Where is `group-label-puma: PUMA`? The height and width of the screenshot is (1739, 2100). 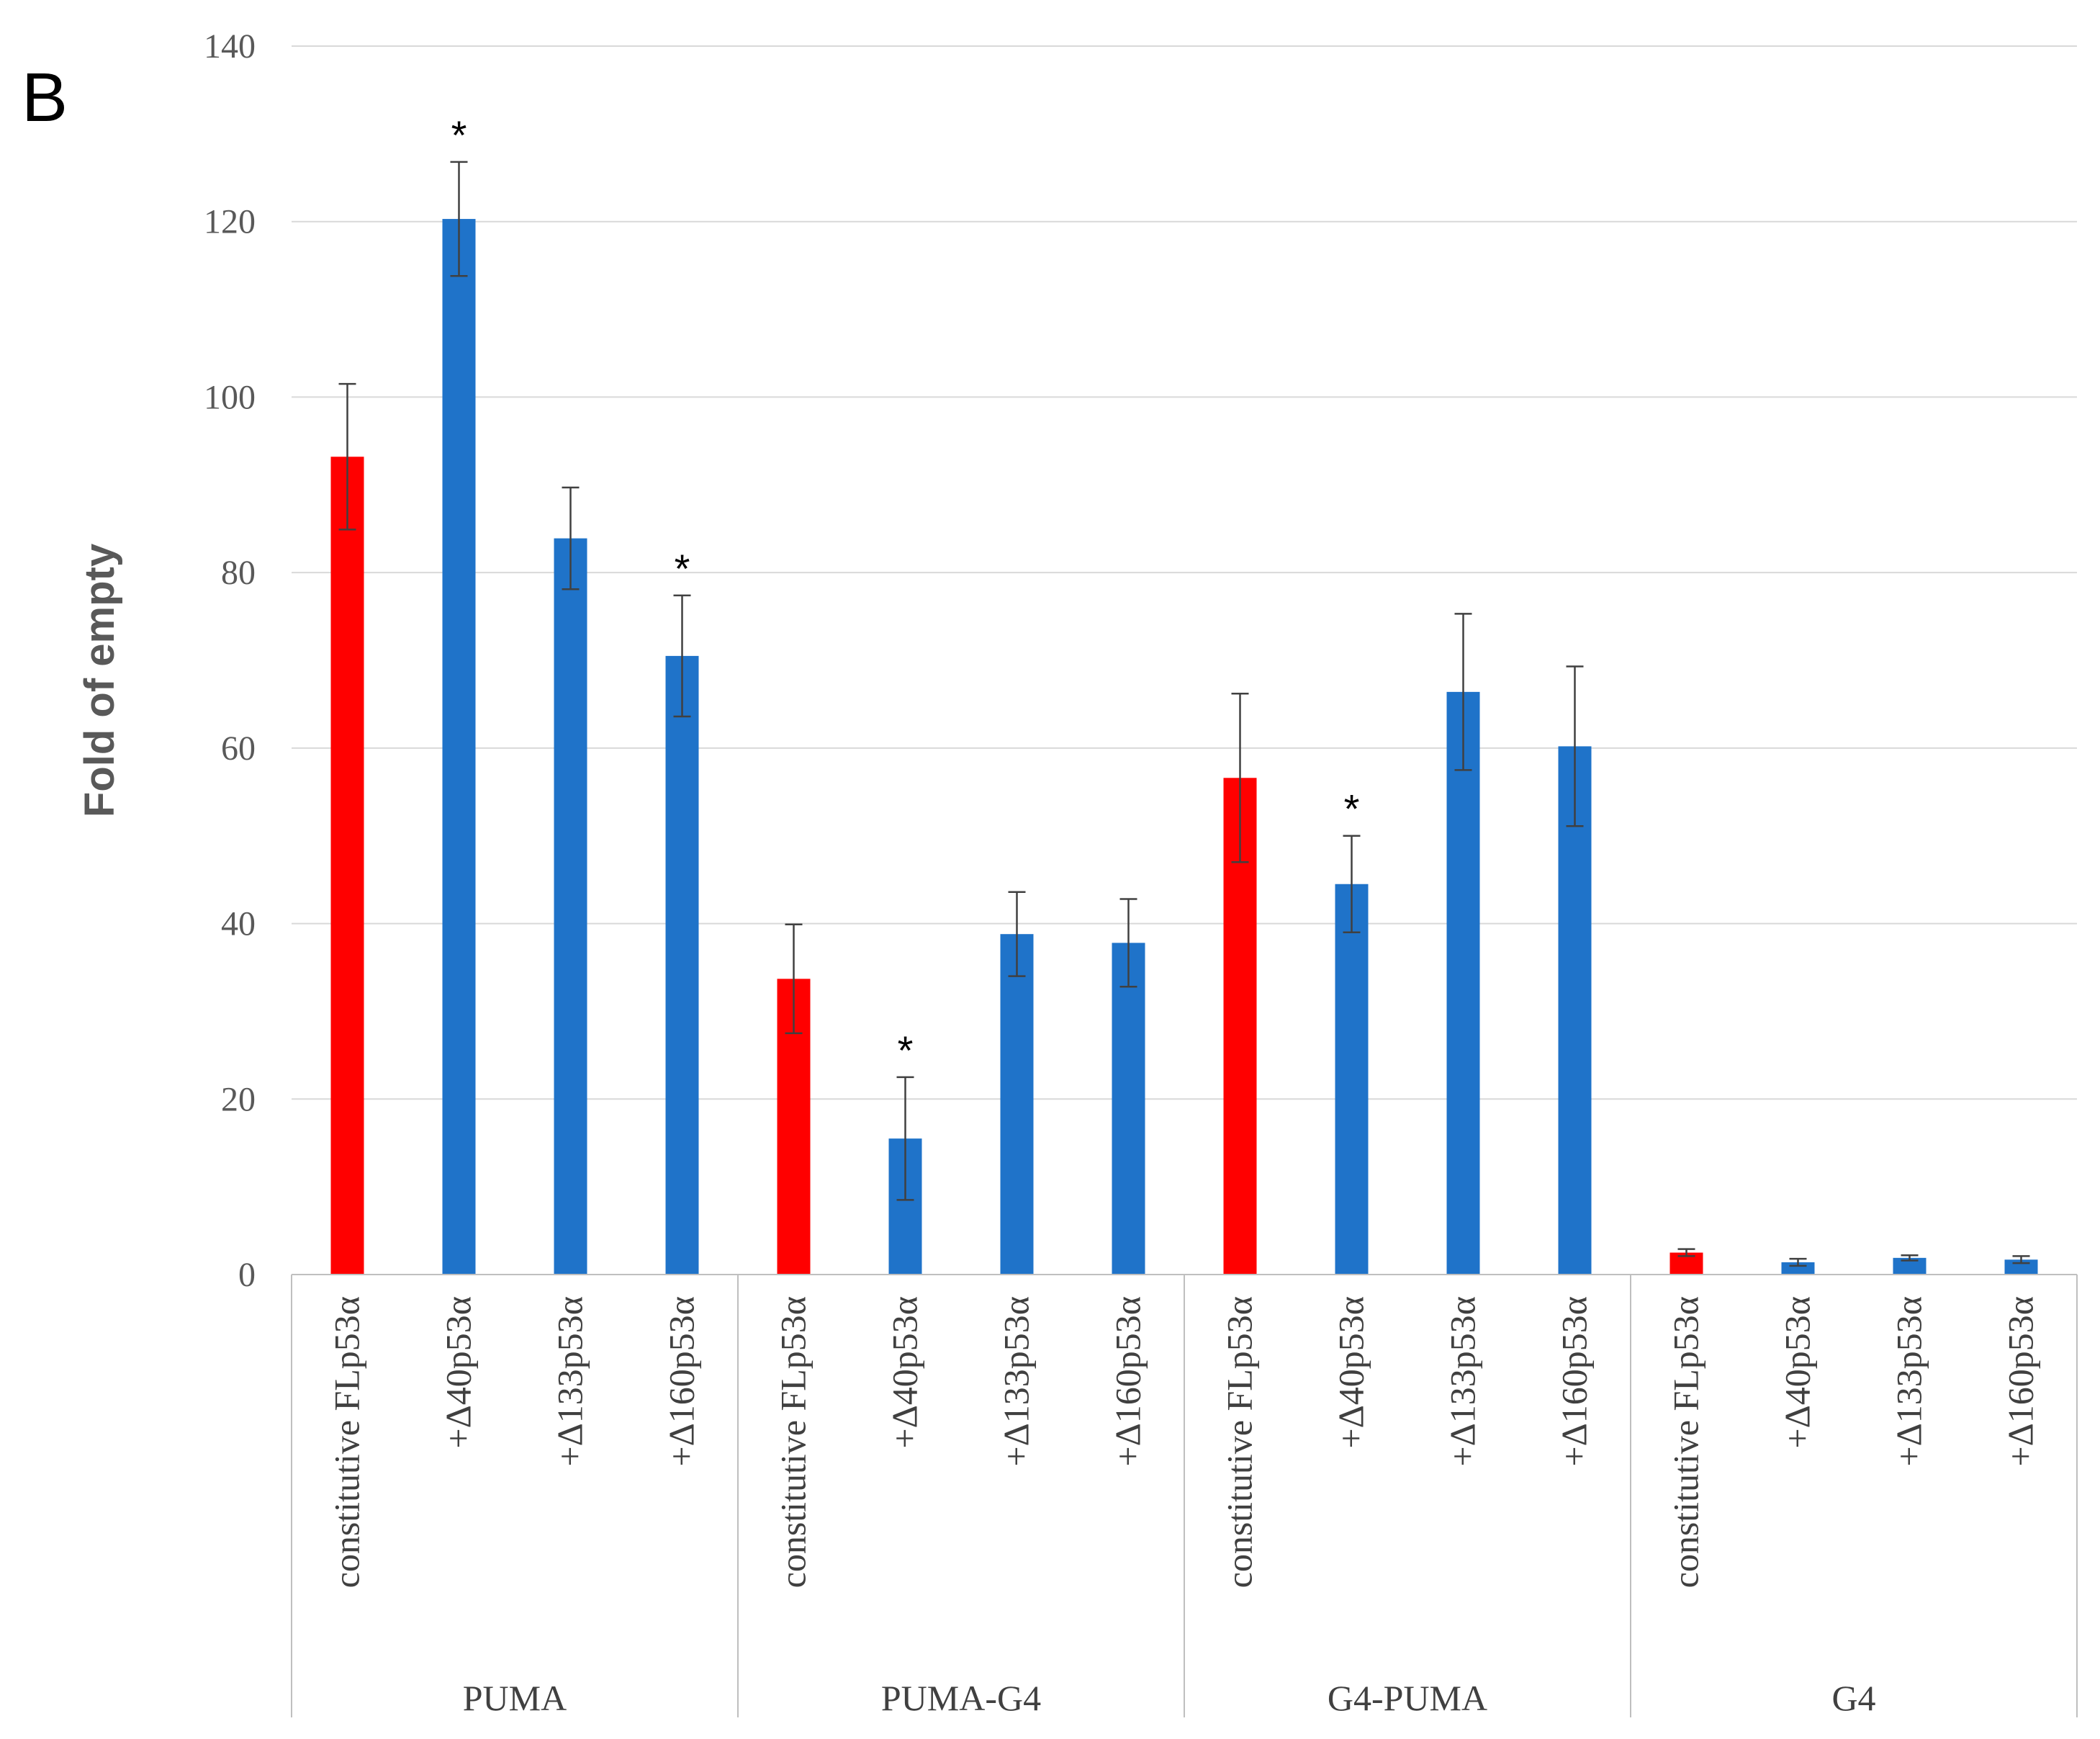
group-label-puma: PUMA is located at coordinates (515, 1698).